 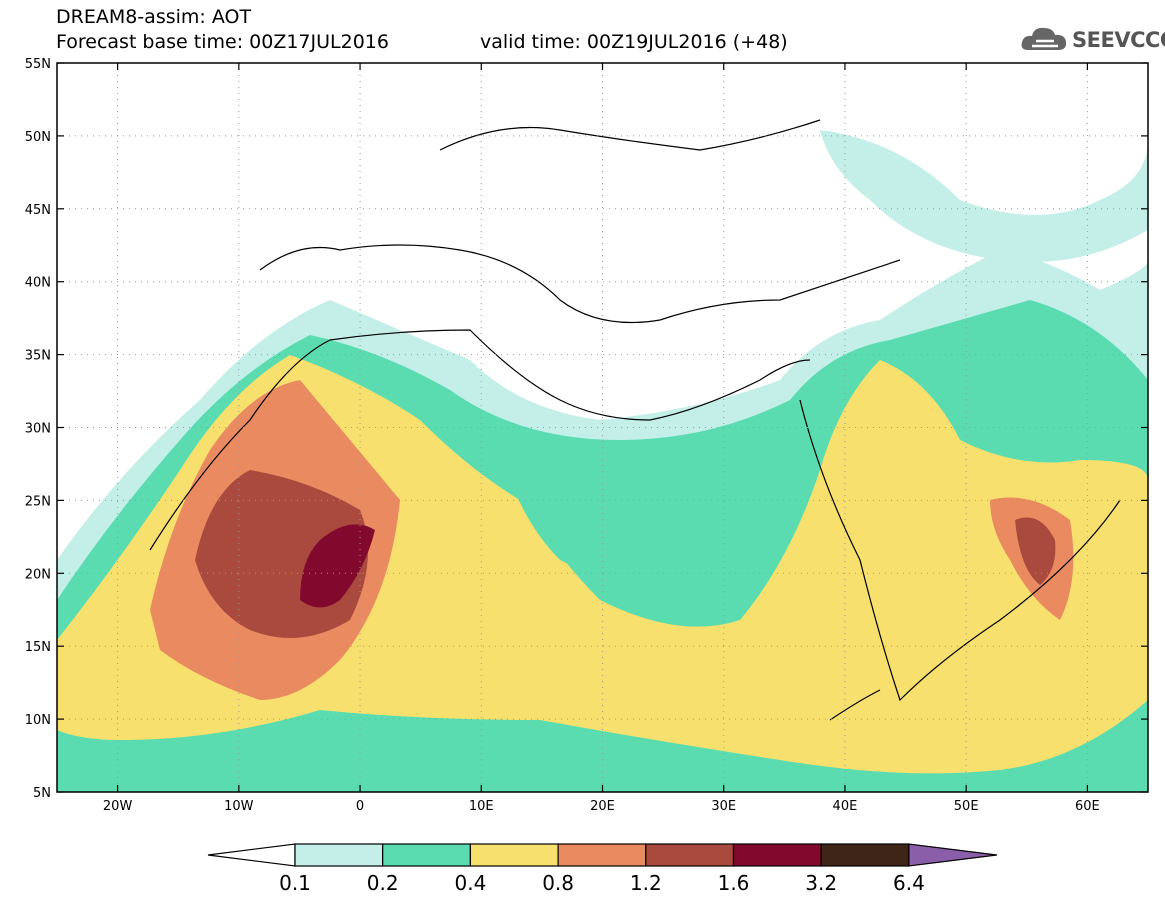 What do you see at coordinates (383, 883) in the screenshot?
I see `colorbar-label: 0.2` at bounding box center [383, 883].